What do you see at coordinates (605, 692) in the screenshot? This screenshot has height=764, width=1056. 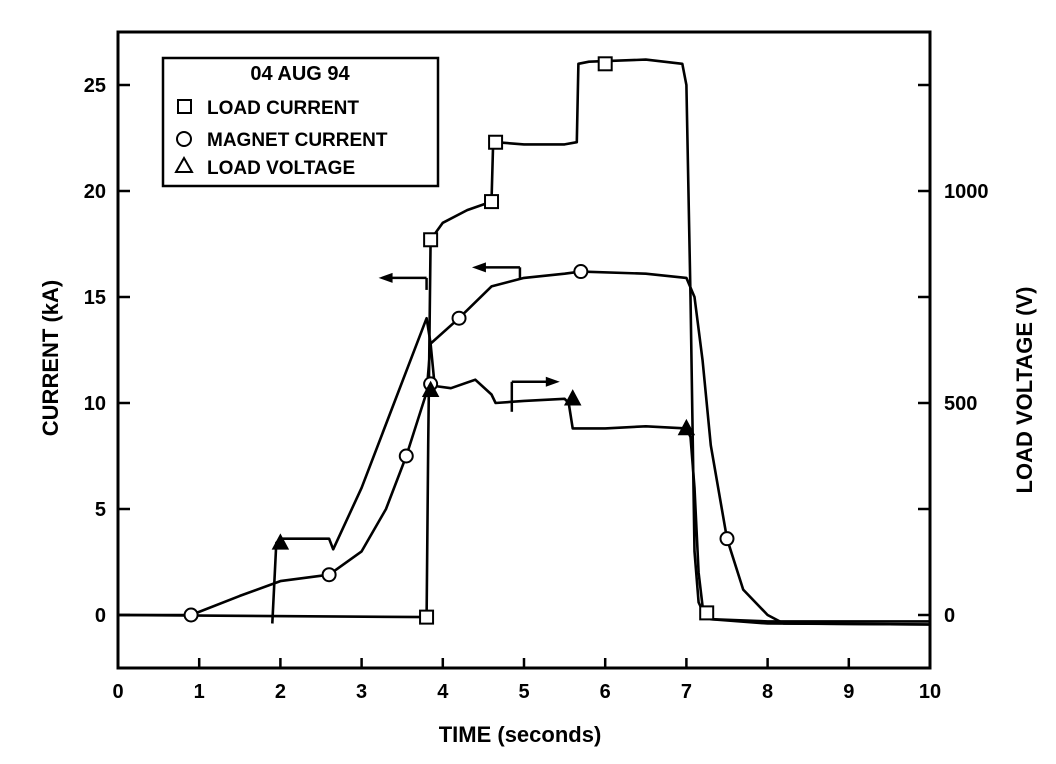 I see `x-tick-label-6: 6` at bounding box center [605, 692].